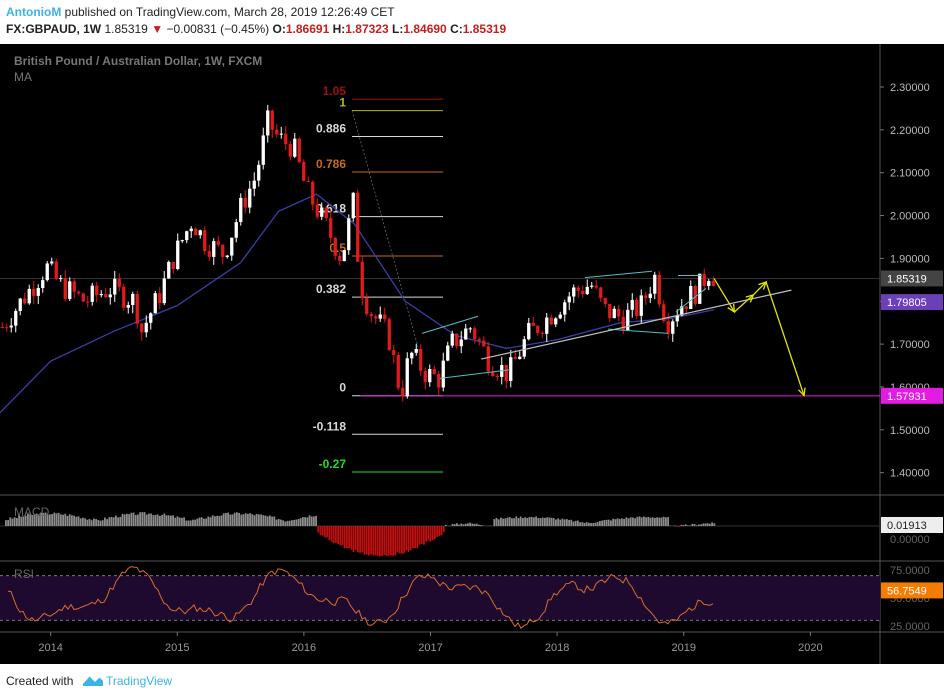 This screenshot has width=944, height=698. Describe the element at coordinates (139, 681) in the screenshot. I see `tradingview-brand: TradingView` at that location.